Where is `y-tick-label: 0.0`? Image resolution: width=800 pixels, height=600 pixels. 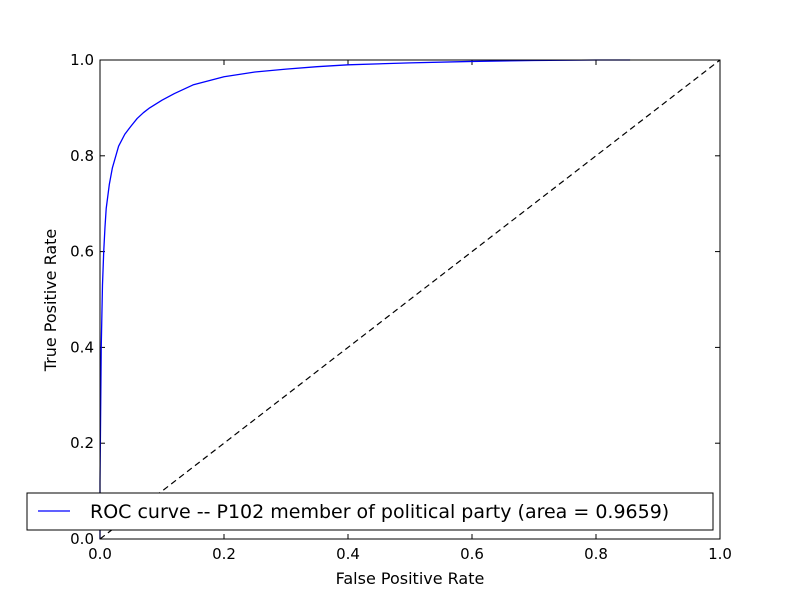
y-tick-label: 0.0 is located at coordinates (82, 539).